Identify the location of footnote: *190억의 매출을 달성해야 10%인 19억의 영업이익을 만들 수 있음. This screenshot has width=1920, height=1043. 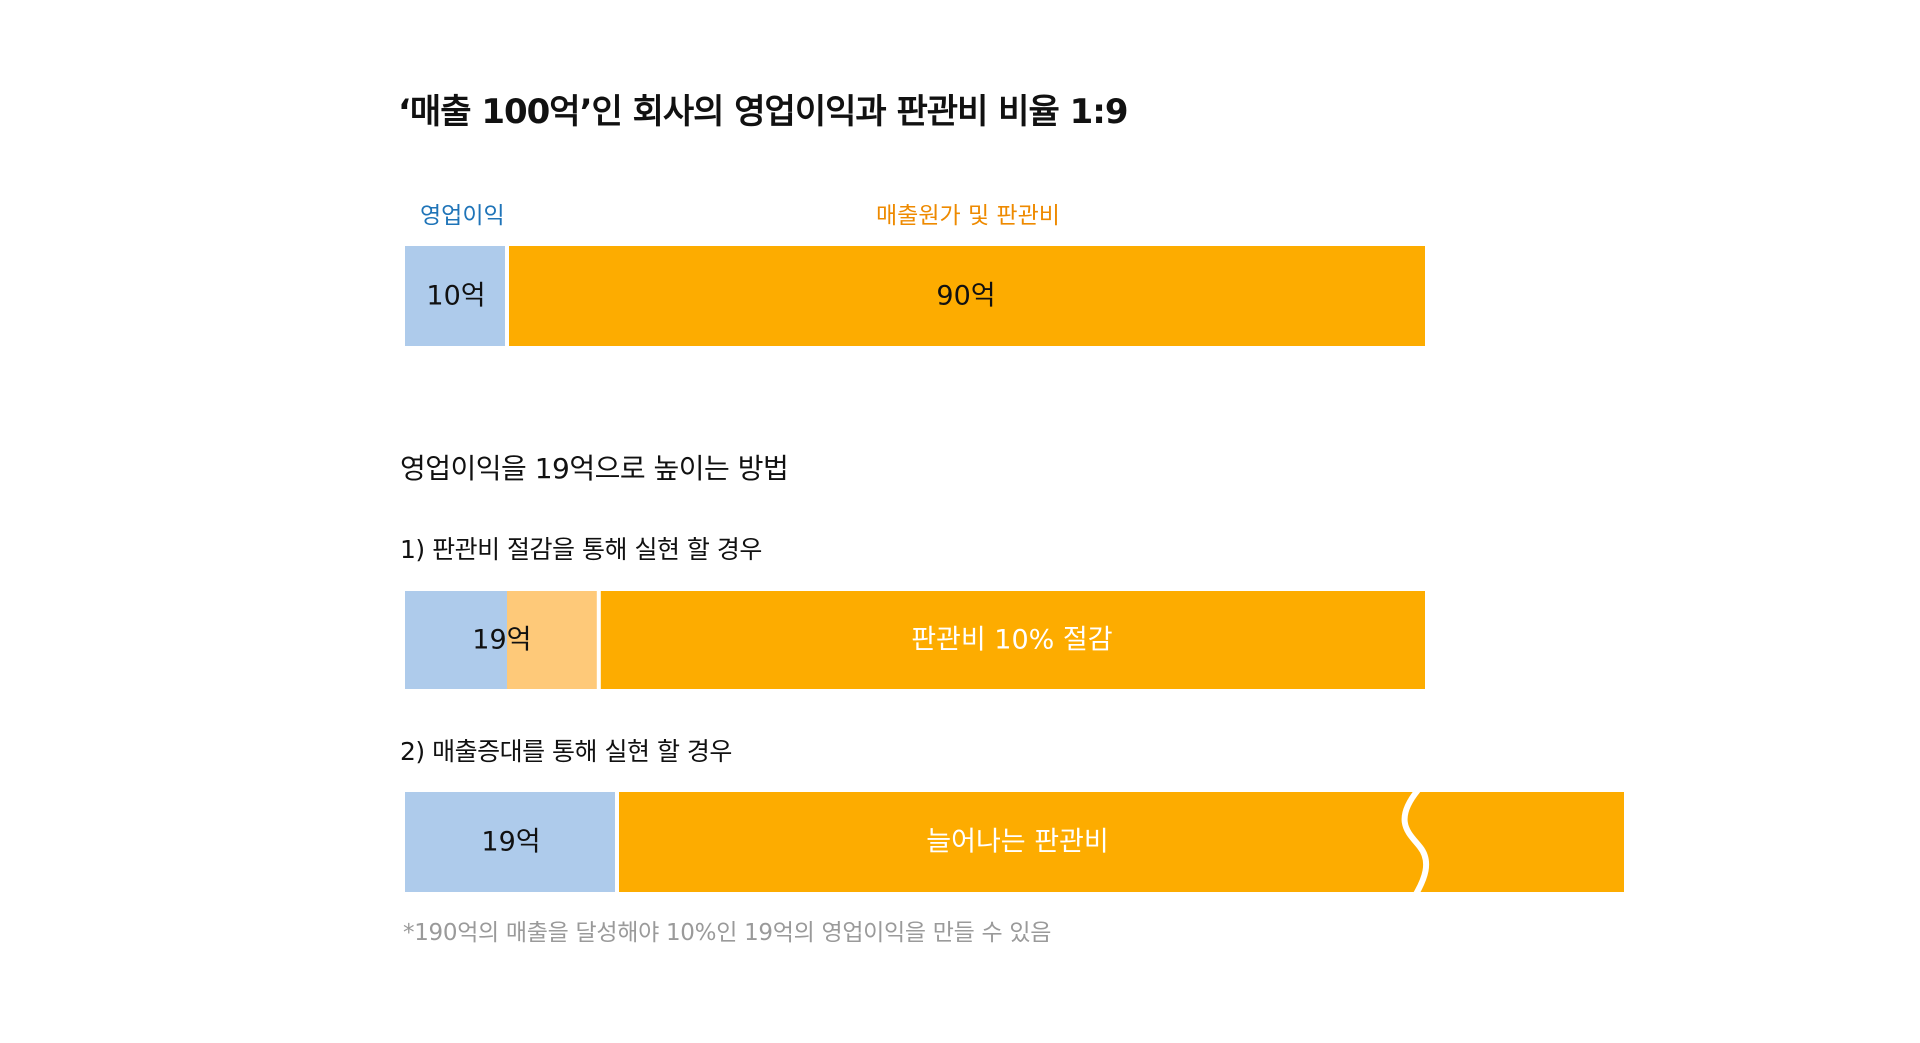
(727, 933).